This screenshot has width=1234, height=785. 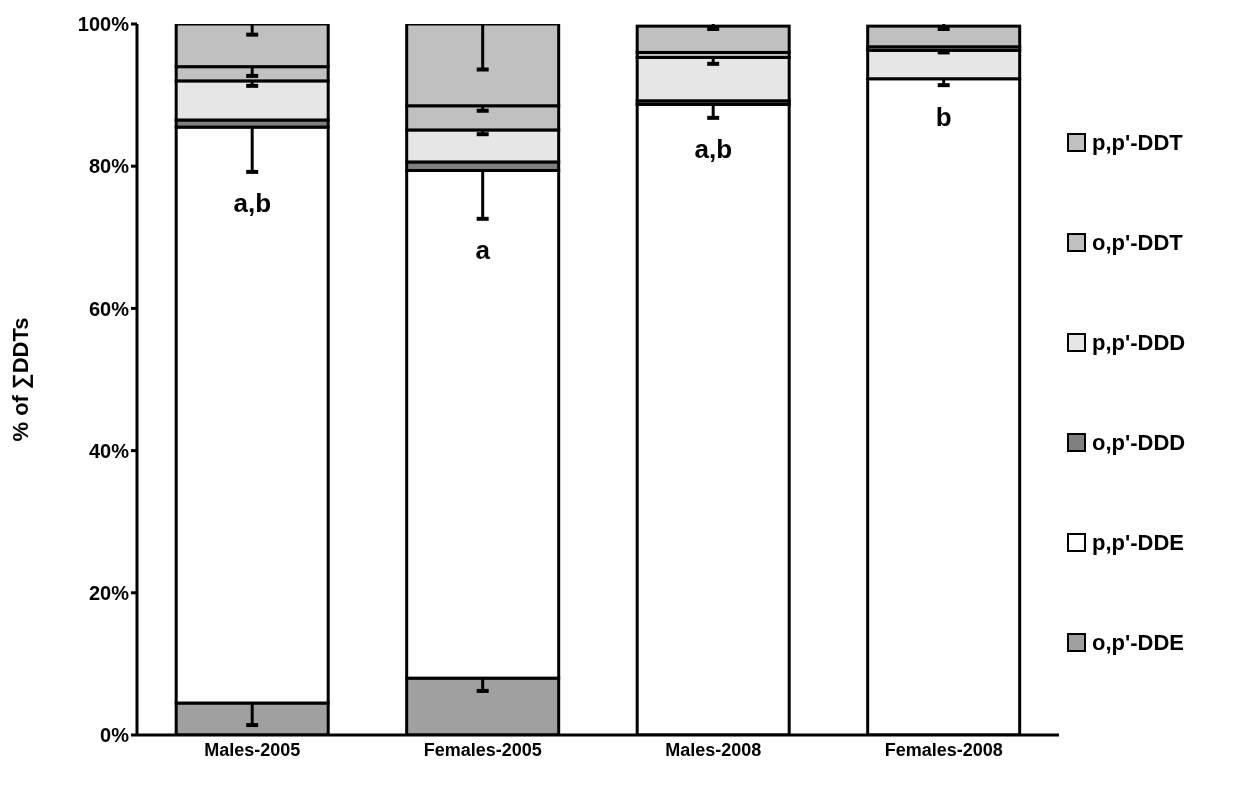 What do you see at coordinates (944, 36) in the screenshot?
I see `bar` at bounding box center [944, 36].